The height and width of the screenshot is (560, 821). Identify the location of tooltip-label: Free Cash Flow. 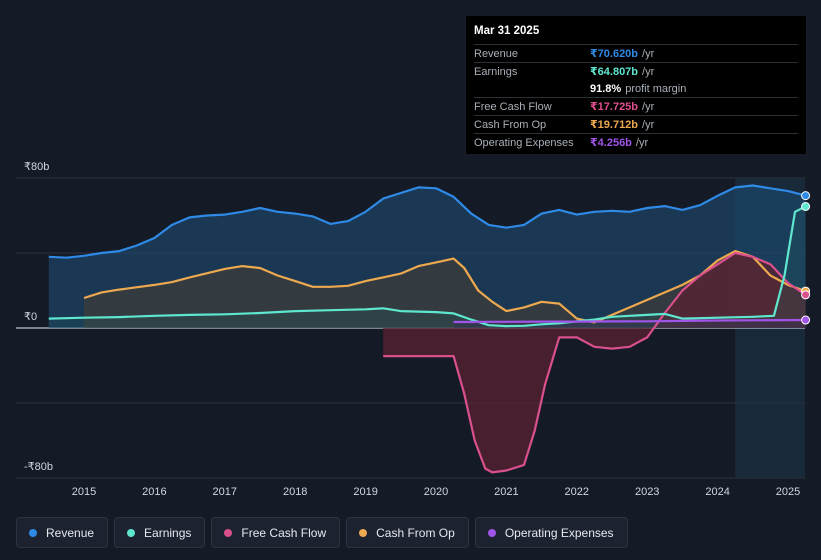
(513, 106).